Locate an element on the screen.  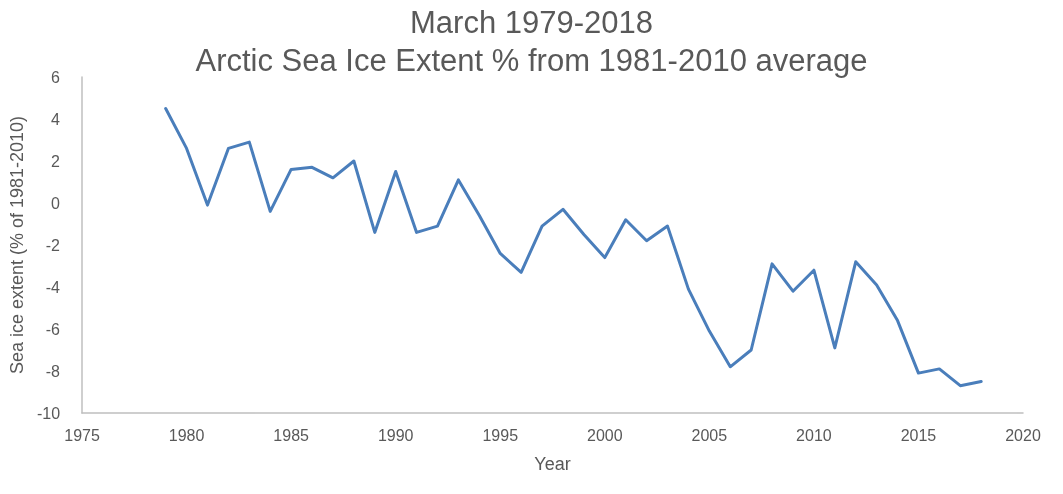
y-tick-label: 2 is located at coordinates (56, 161).